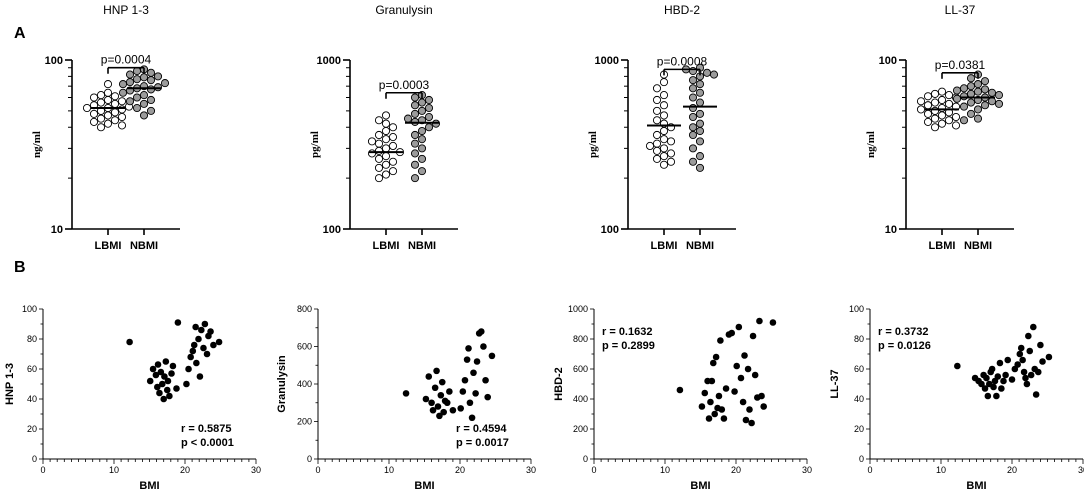  What do you see at coordinates (682, 61) in the screenshot?
I see `p-value-label: p=0.0008` at bounding box center [682, 61].